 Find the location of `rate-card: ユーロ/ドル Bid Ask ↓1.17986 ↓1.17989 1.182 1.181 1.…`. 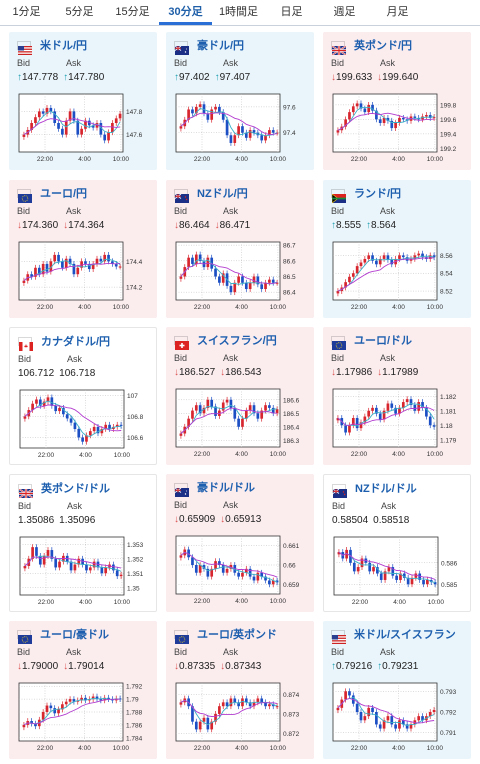

rate-card: ユーロ/ドル Bid Ask ↓1.17986 ↓1.17989 1.182 1.181 1.… is located at coordinates (397, 396).